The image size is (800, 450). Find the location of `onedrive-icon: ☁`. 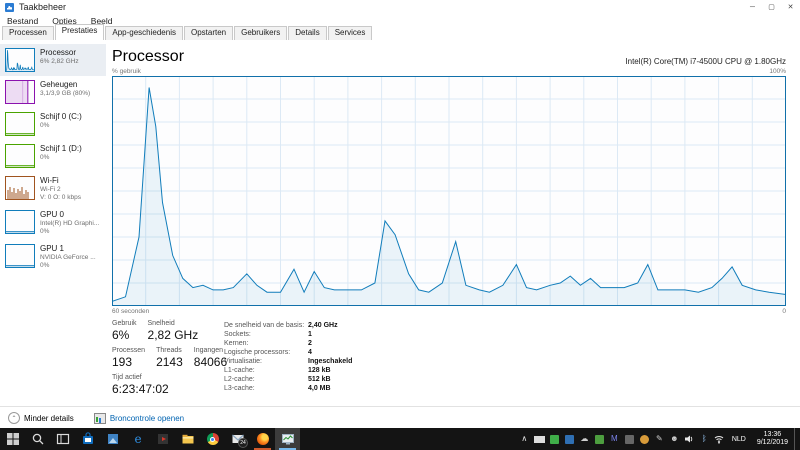

onedrive-icon: ☁ is located at coordinates (584, 438).